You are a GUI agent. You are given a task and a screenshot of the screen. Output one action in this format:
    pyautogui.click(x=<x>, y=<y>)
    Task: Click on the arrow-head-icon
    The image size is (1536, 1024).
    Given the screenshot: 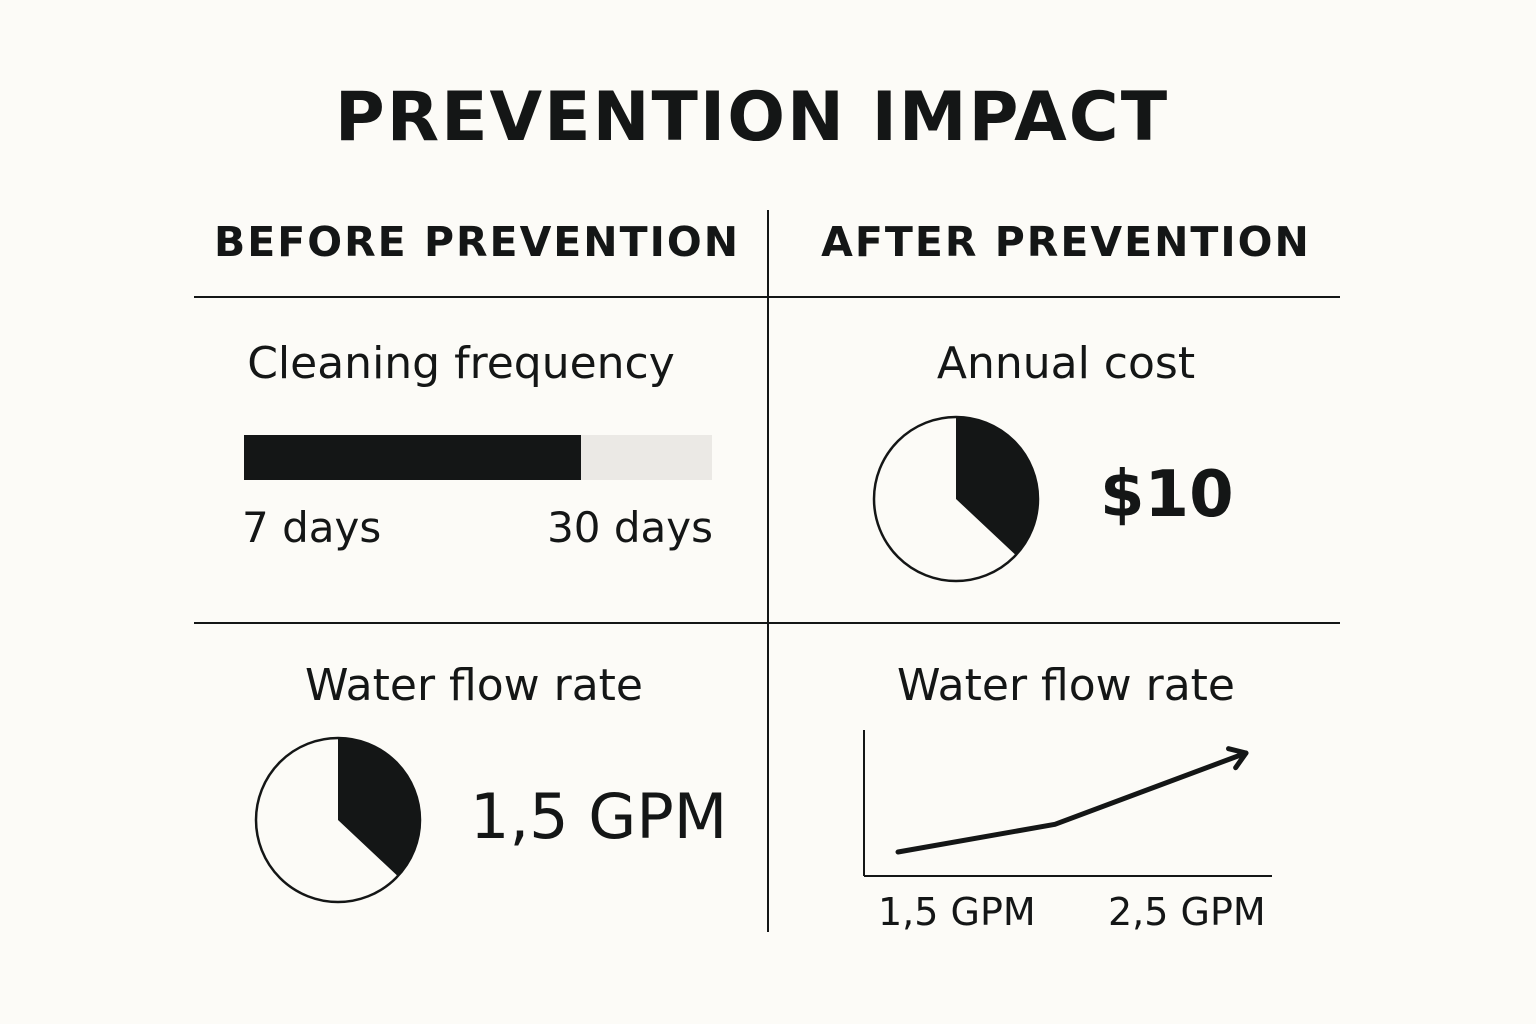 What is the action you would take?
    pyautogui.click(x=1237, y=758)
    